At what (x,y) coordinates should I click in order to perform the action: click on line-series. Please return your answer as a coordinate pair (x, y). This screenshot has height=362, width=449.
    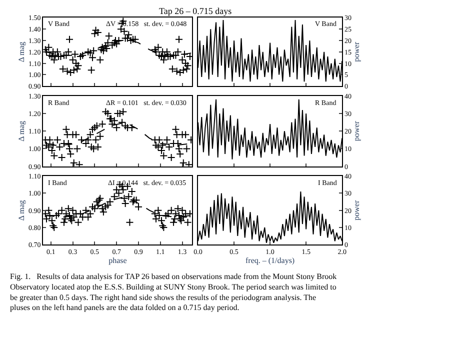
    Looking at the image, I should click on (270, 50).